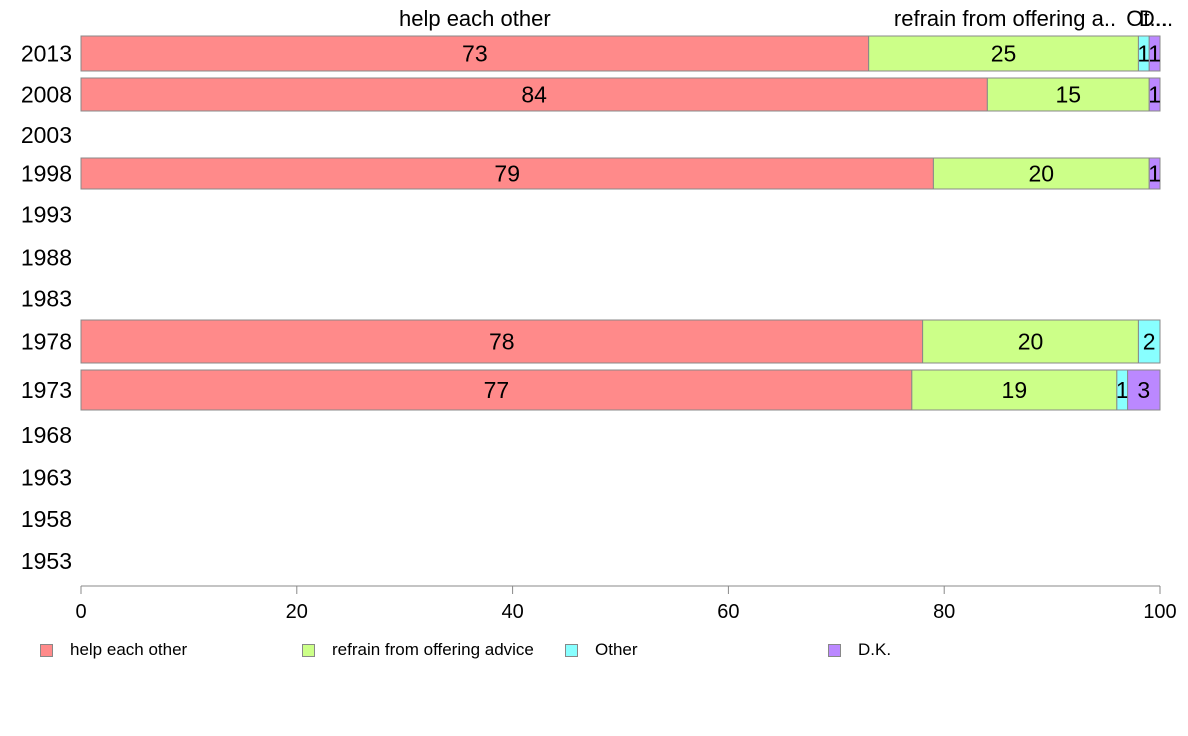 The height and width of the screenshot is (736, 1188). I want to click on bar-value-label: 73, so click(475, 54).